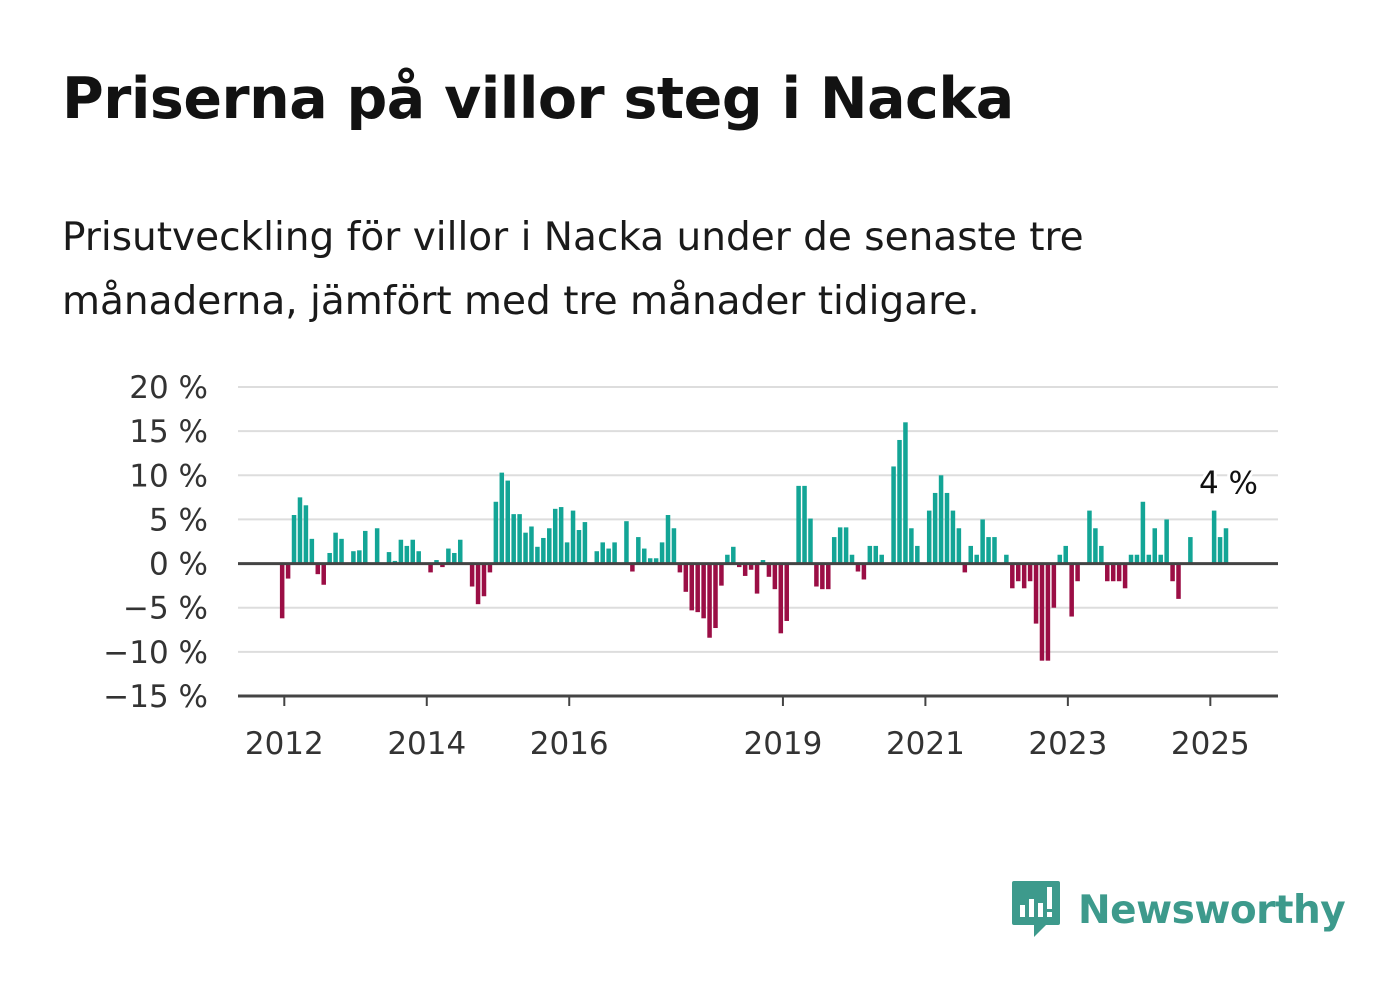  What do you see at coordinates (165, 609) in the screenshot?
I see `y-tick-label: −5 %` at bounding box center [165, 609].